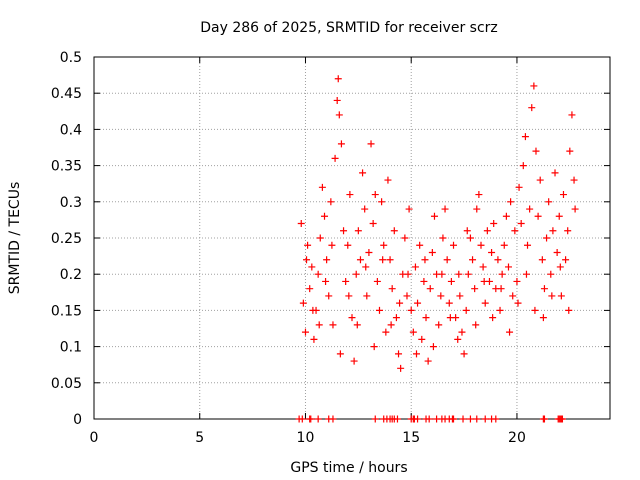 This screenshot has width=640, height=480. Describe the element at coordinates (66, 94) in the screenshot. I see `y-tick-label: 0.45` at that location.